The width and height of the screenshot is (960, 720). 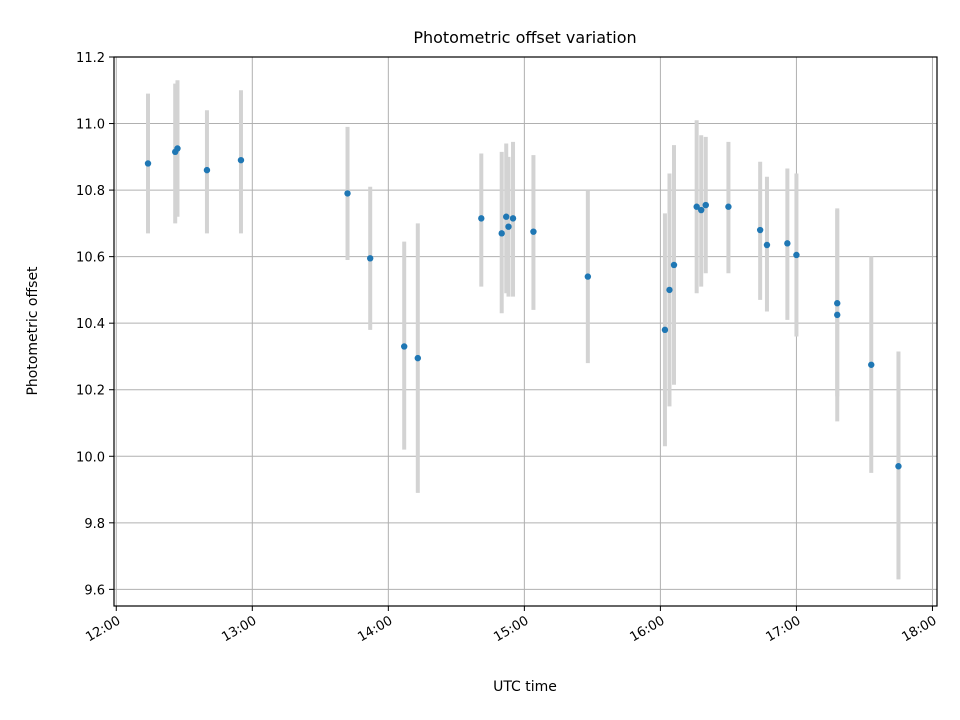 I want to click on y-tick-label: 9.8, so click(x=94, y=524).